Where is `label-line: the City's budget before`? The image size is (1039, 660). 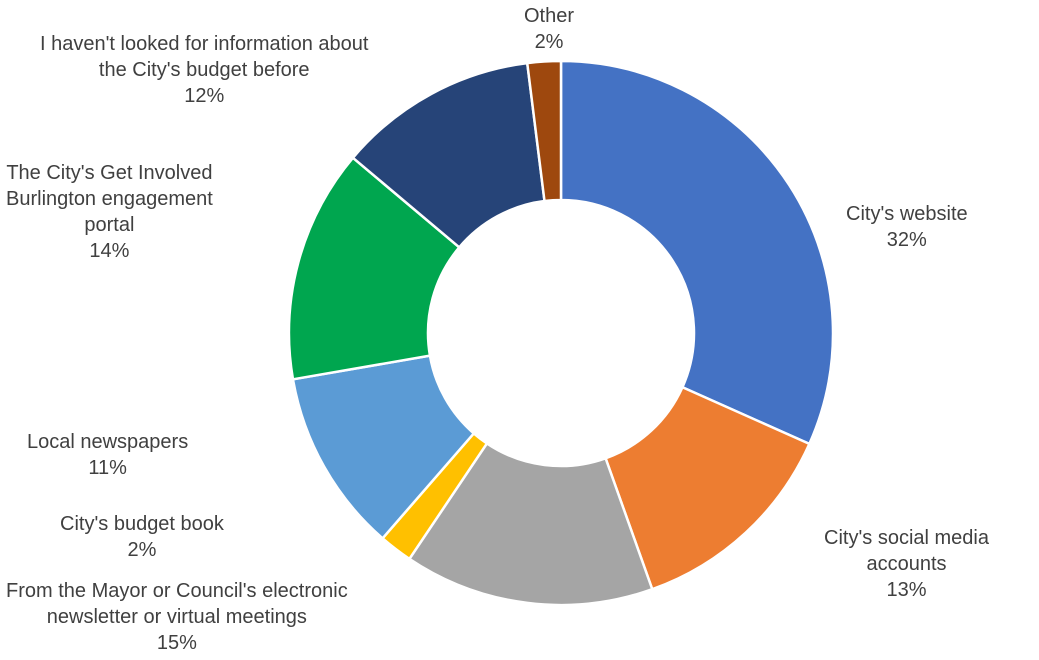 label-line: the City's budget before is located at coordinates (204, 70).